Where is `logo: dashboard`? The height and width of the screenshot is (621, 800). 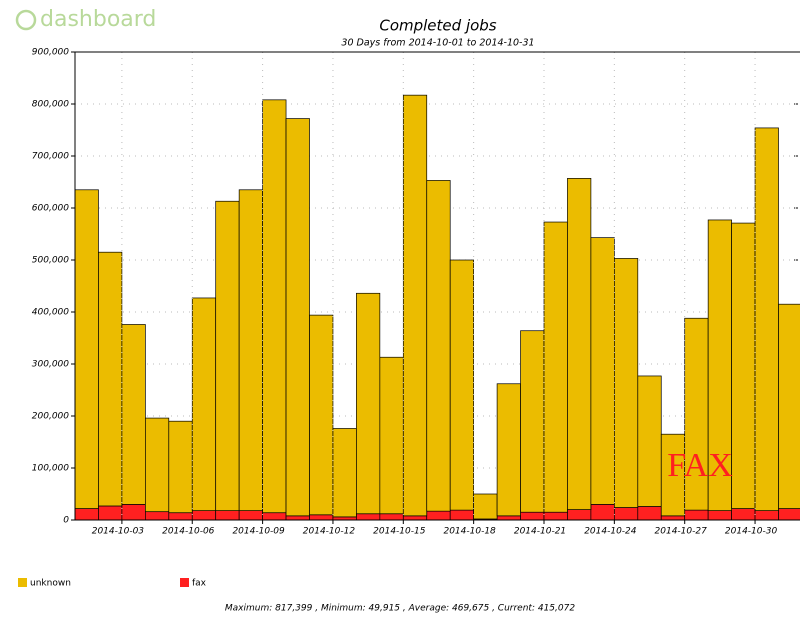 logo: dashboard is located at coordinates (85, 19).